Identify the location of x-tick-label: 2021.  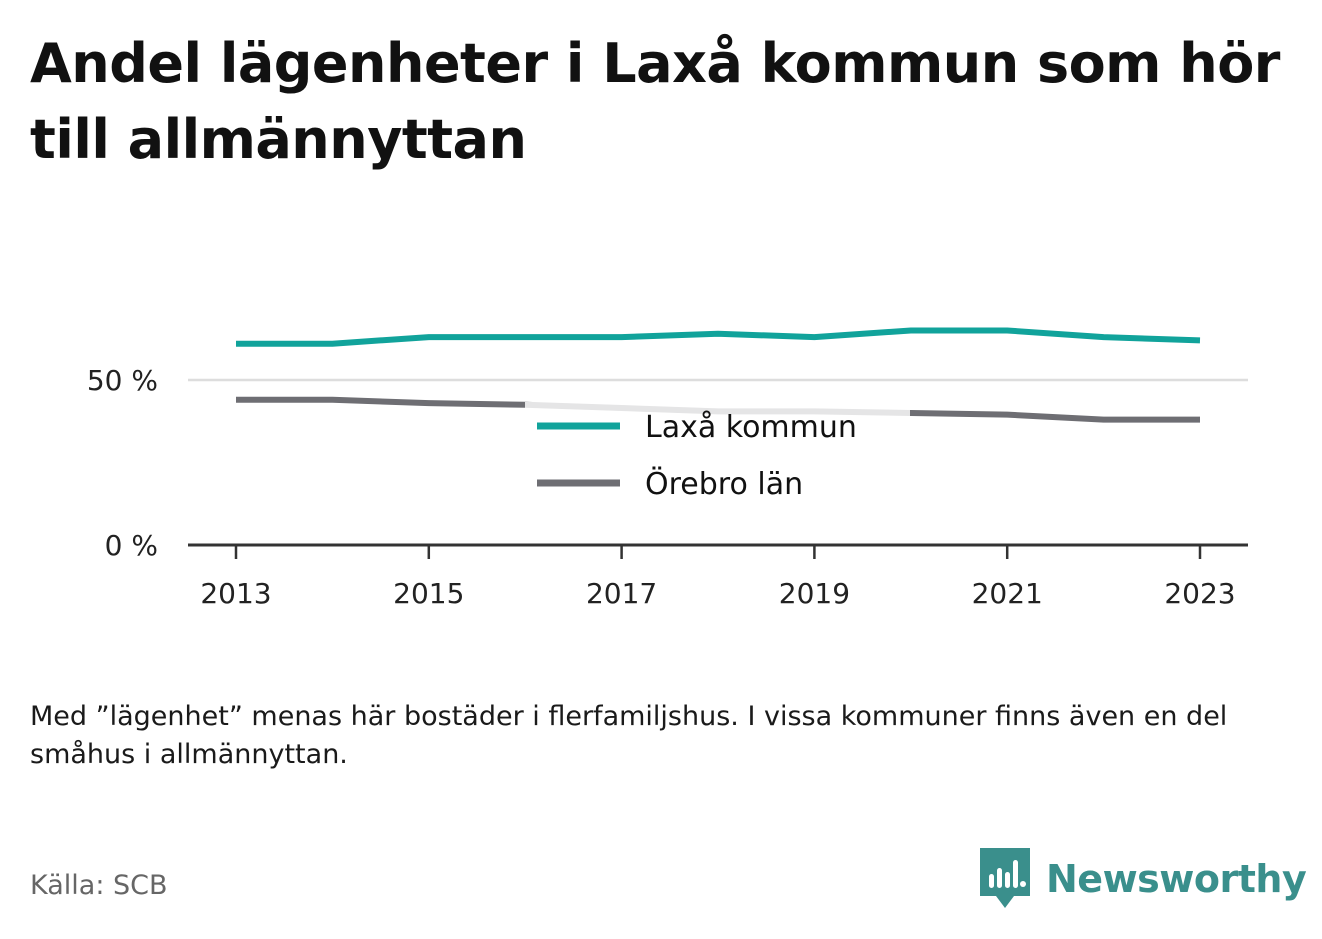
(1007, 593).